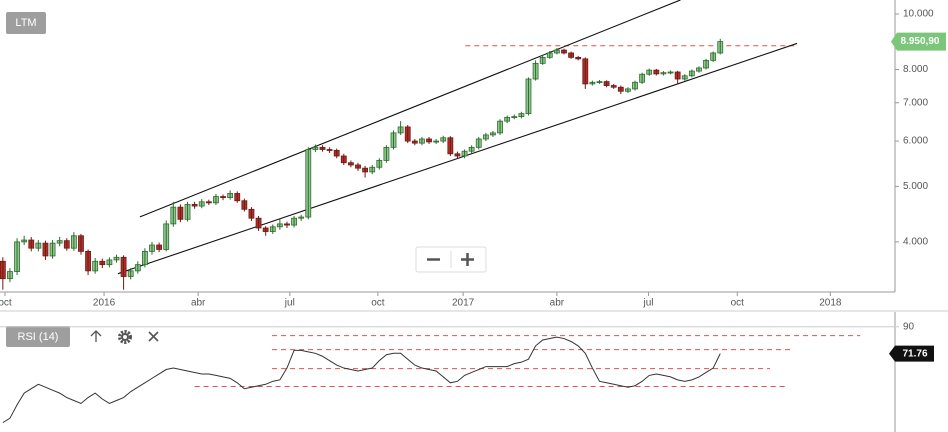  Describe the element at coordinates (463, 303) in the screenshot. I see `x-tick-label: 2017` at that location.